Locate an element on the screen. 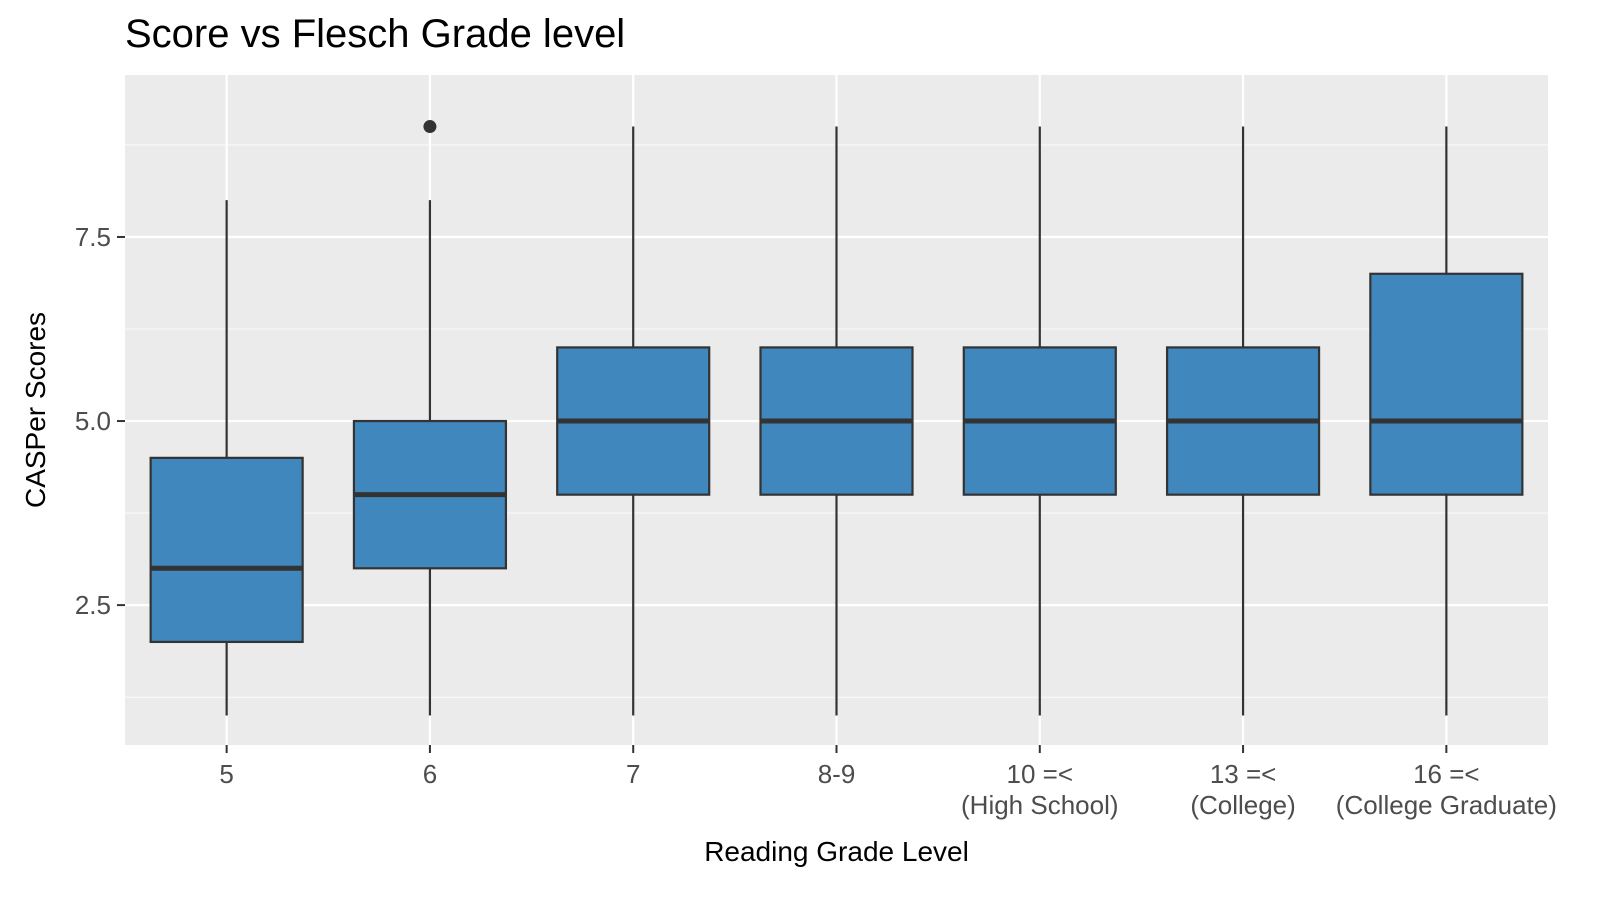 The width and height of the screenshot is (1600, 900). x-tick-label-line: 10 =< is located at coordinates (1040, 774).